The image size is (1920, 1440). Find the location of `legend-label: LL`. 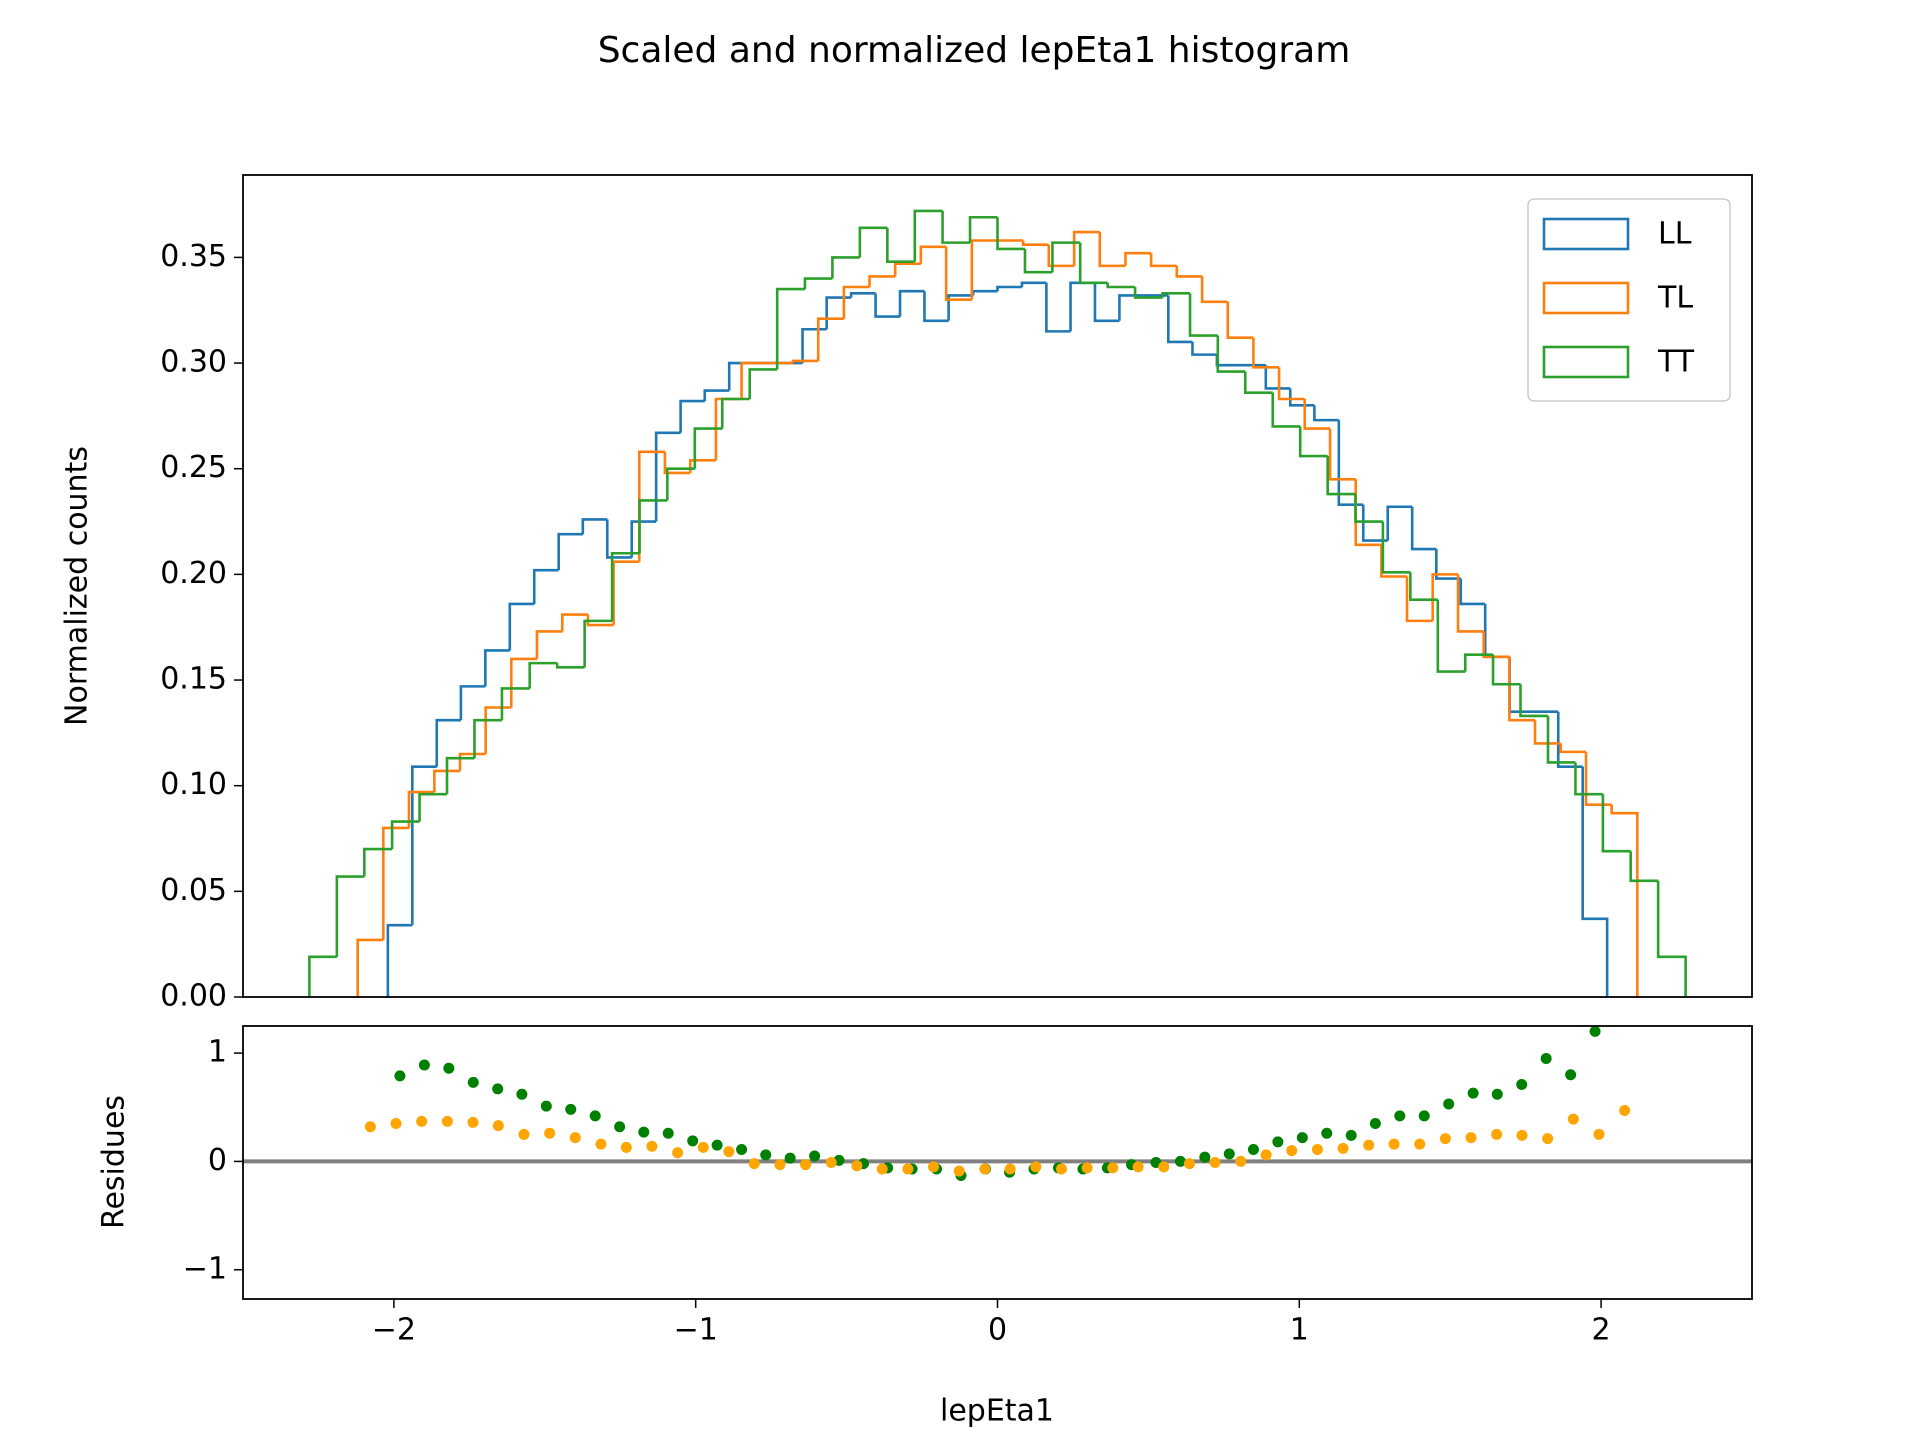

legend-label: LL is located at coordinates (1675, 234).